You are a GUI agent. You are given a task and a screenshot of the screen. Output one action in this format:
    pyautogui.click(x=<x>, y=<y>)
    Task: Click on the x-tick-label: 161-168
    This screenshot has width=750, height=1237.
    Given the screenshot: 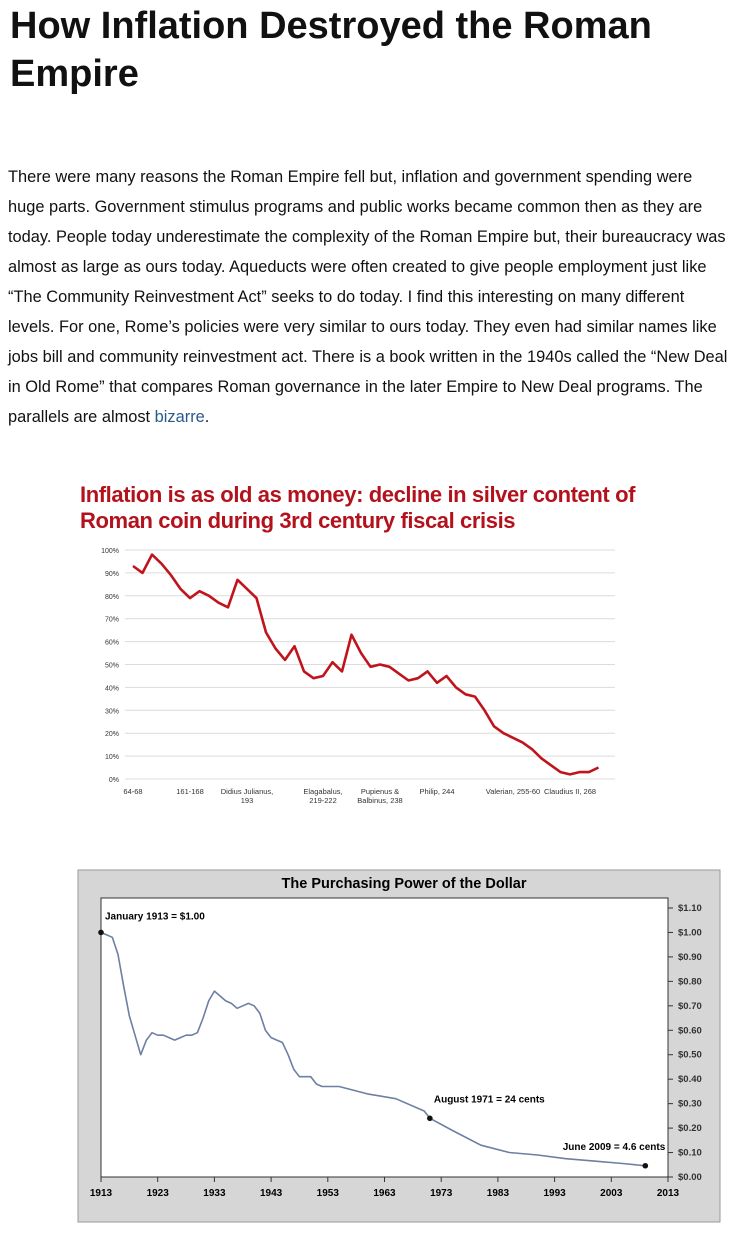 What is the action you would take?
    pyautogui.click(x=190, y=791)
    